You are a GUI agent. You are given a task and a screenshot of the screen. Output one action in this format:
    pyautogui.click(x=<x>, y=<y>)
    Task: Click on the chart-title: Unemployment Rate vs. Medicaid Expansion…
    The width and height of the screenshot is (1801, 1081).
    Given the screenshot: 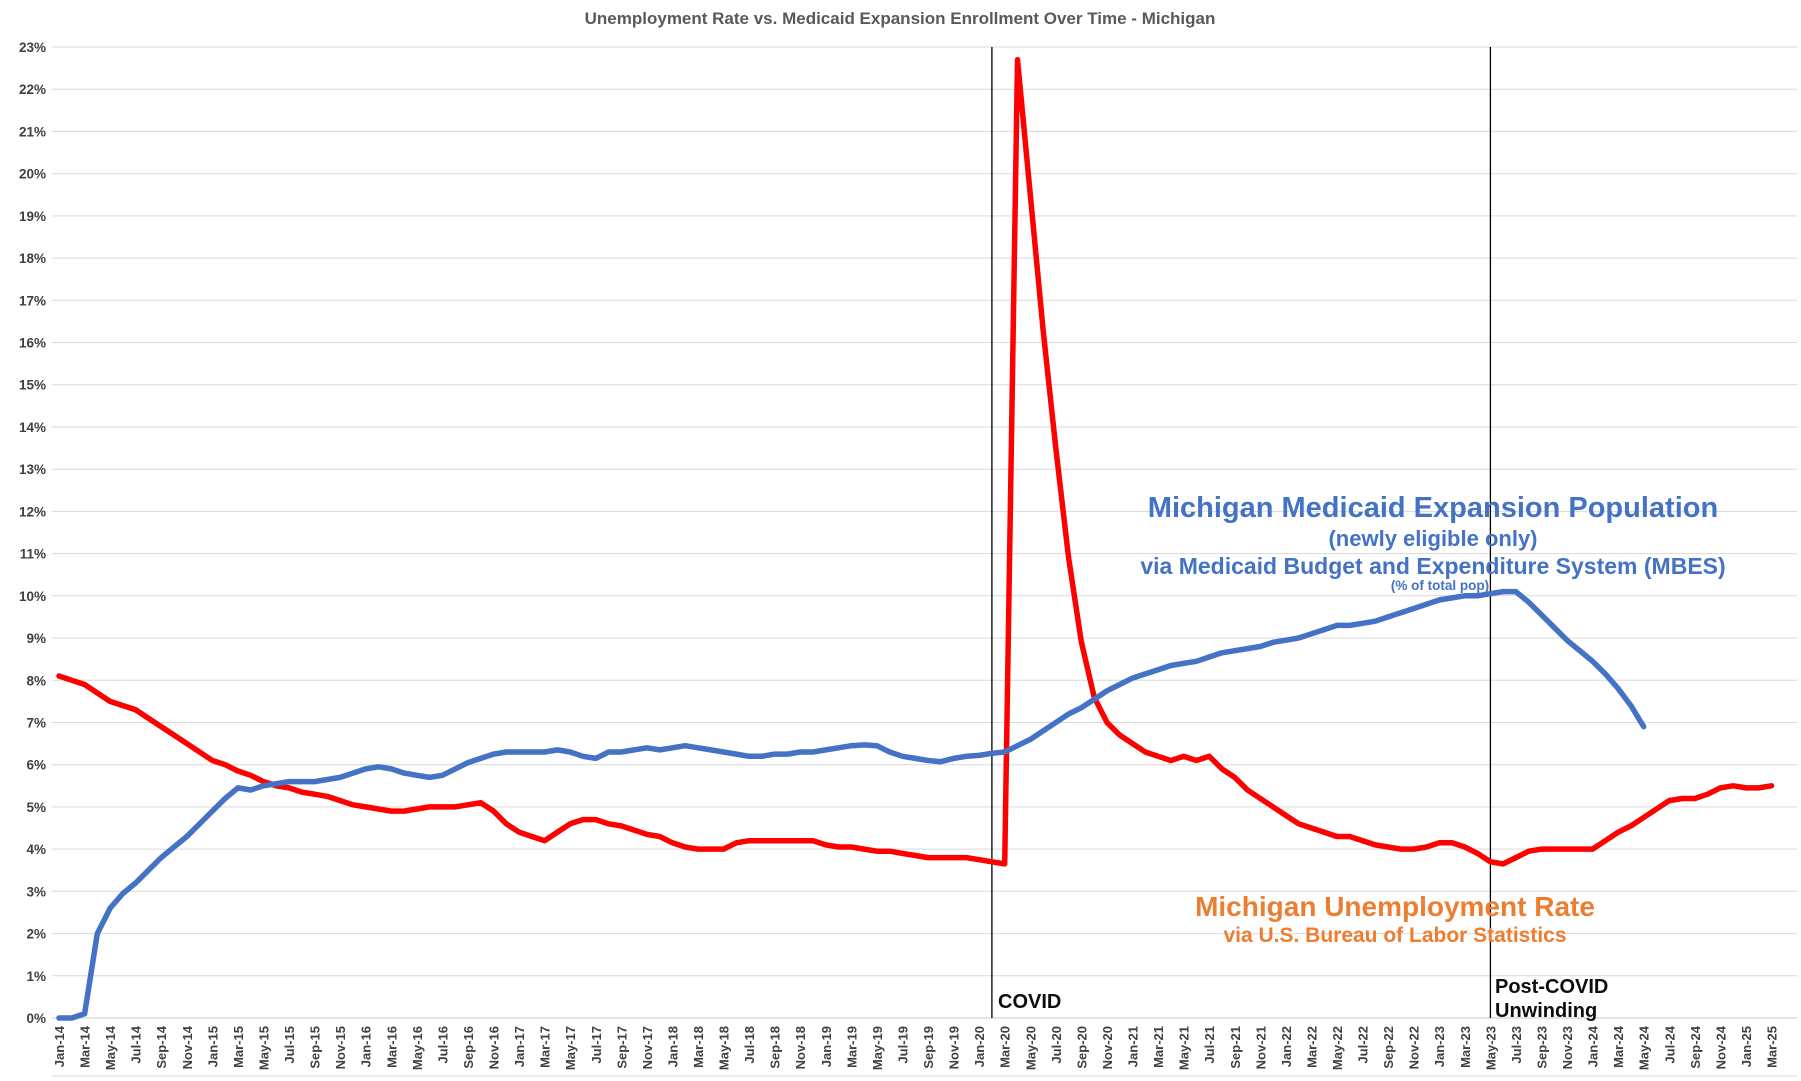 What is the action you would take?
    pyautogui.click(x=900, y=18)
    